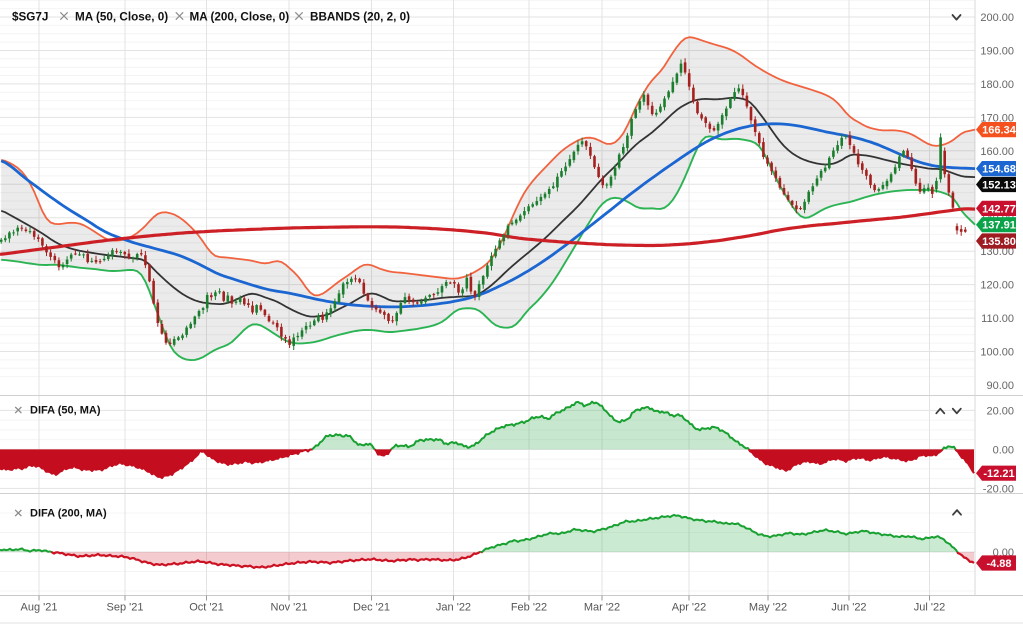 The height and width of the screenshot is (624, 1023). I want to click on svg-text: Jan '22, so click(453, 608).